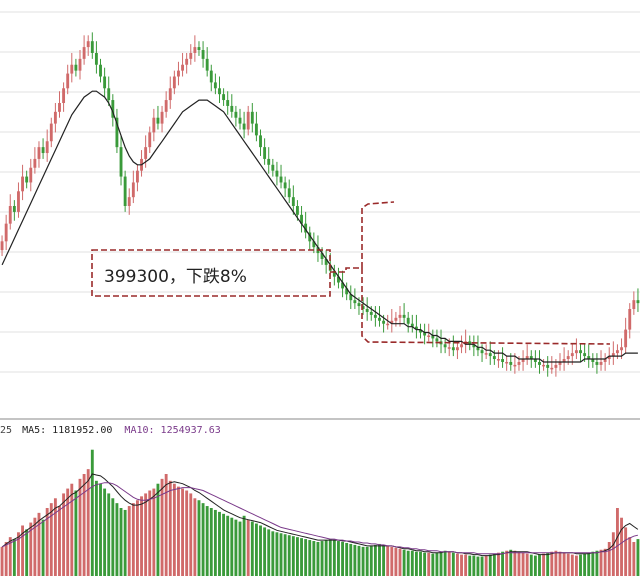 The width and height of the screenshot is (640, 576). Describe the element at coordinates (67, 430) in the screenshot. I see `ma5-label: MA5: 1181952.00` at that location.